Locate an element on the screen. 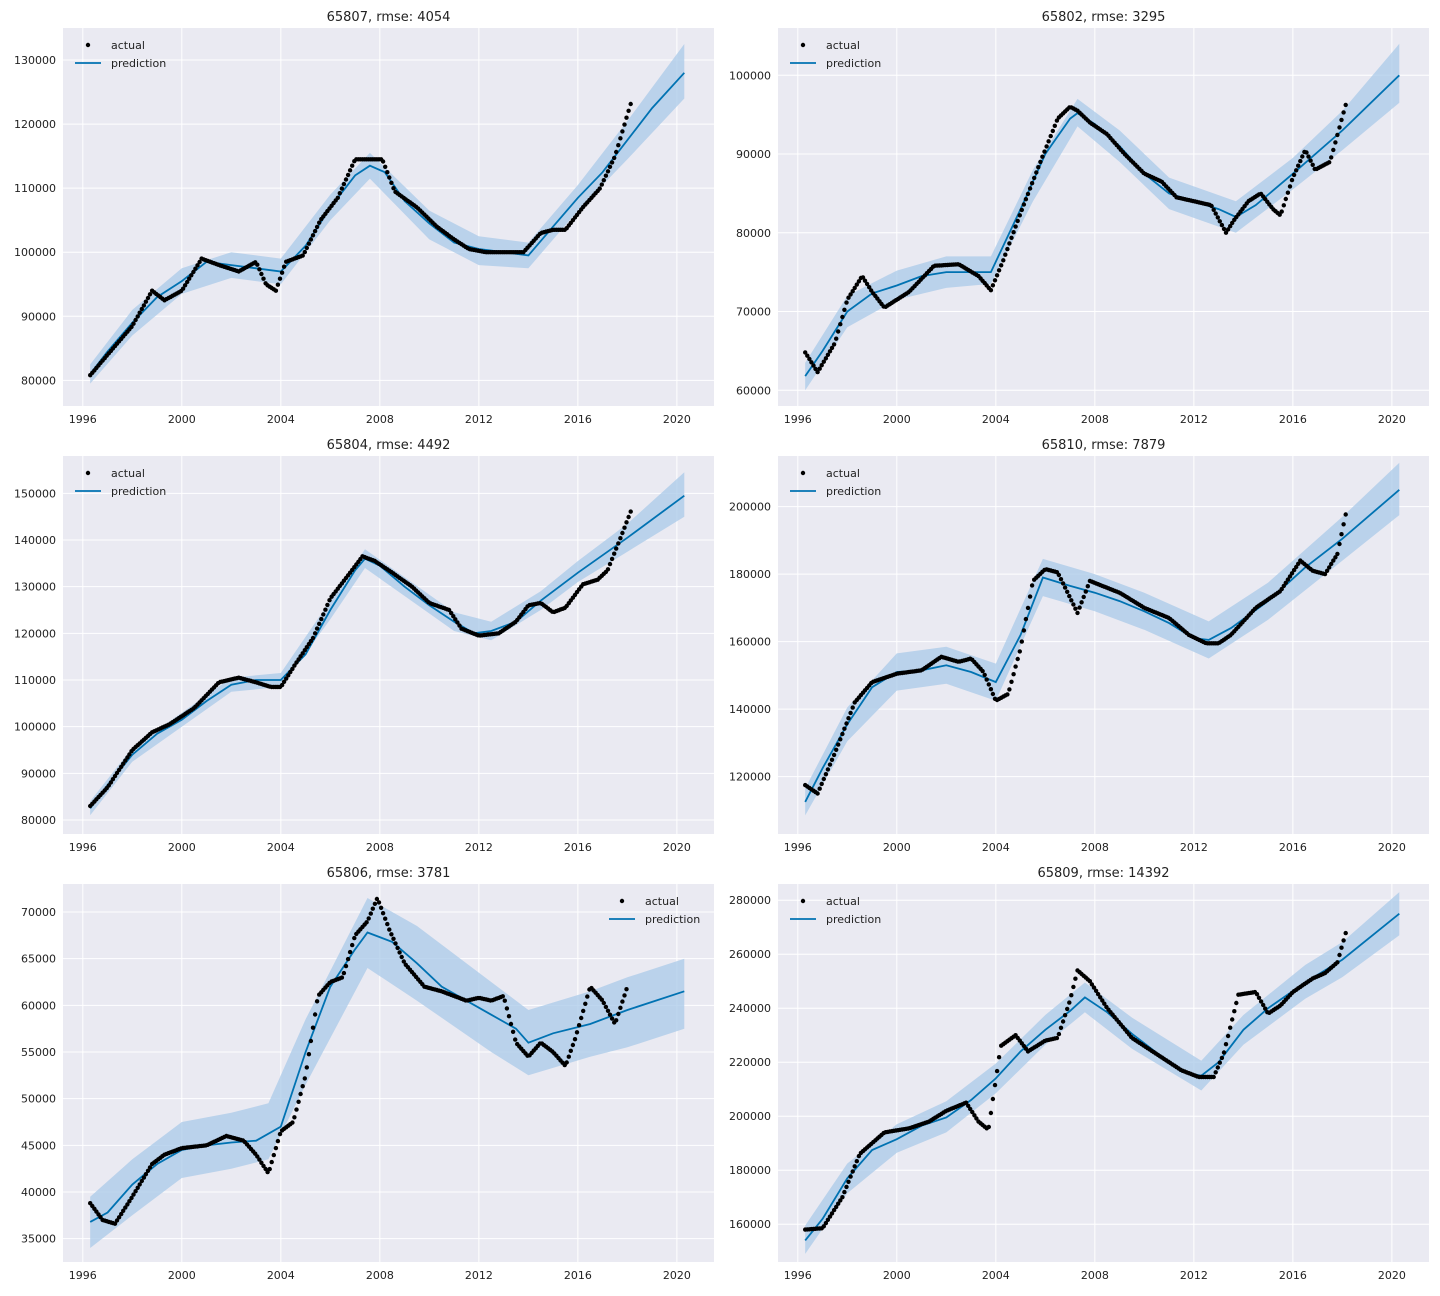 The image size is (1440, 1296). legend-actual-label: actual is located at coordinates (128, 473).